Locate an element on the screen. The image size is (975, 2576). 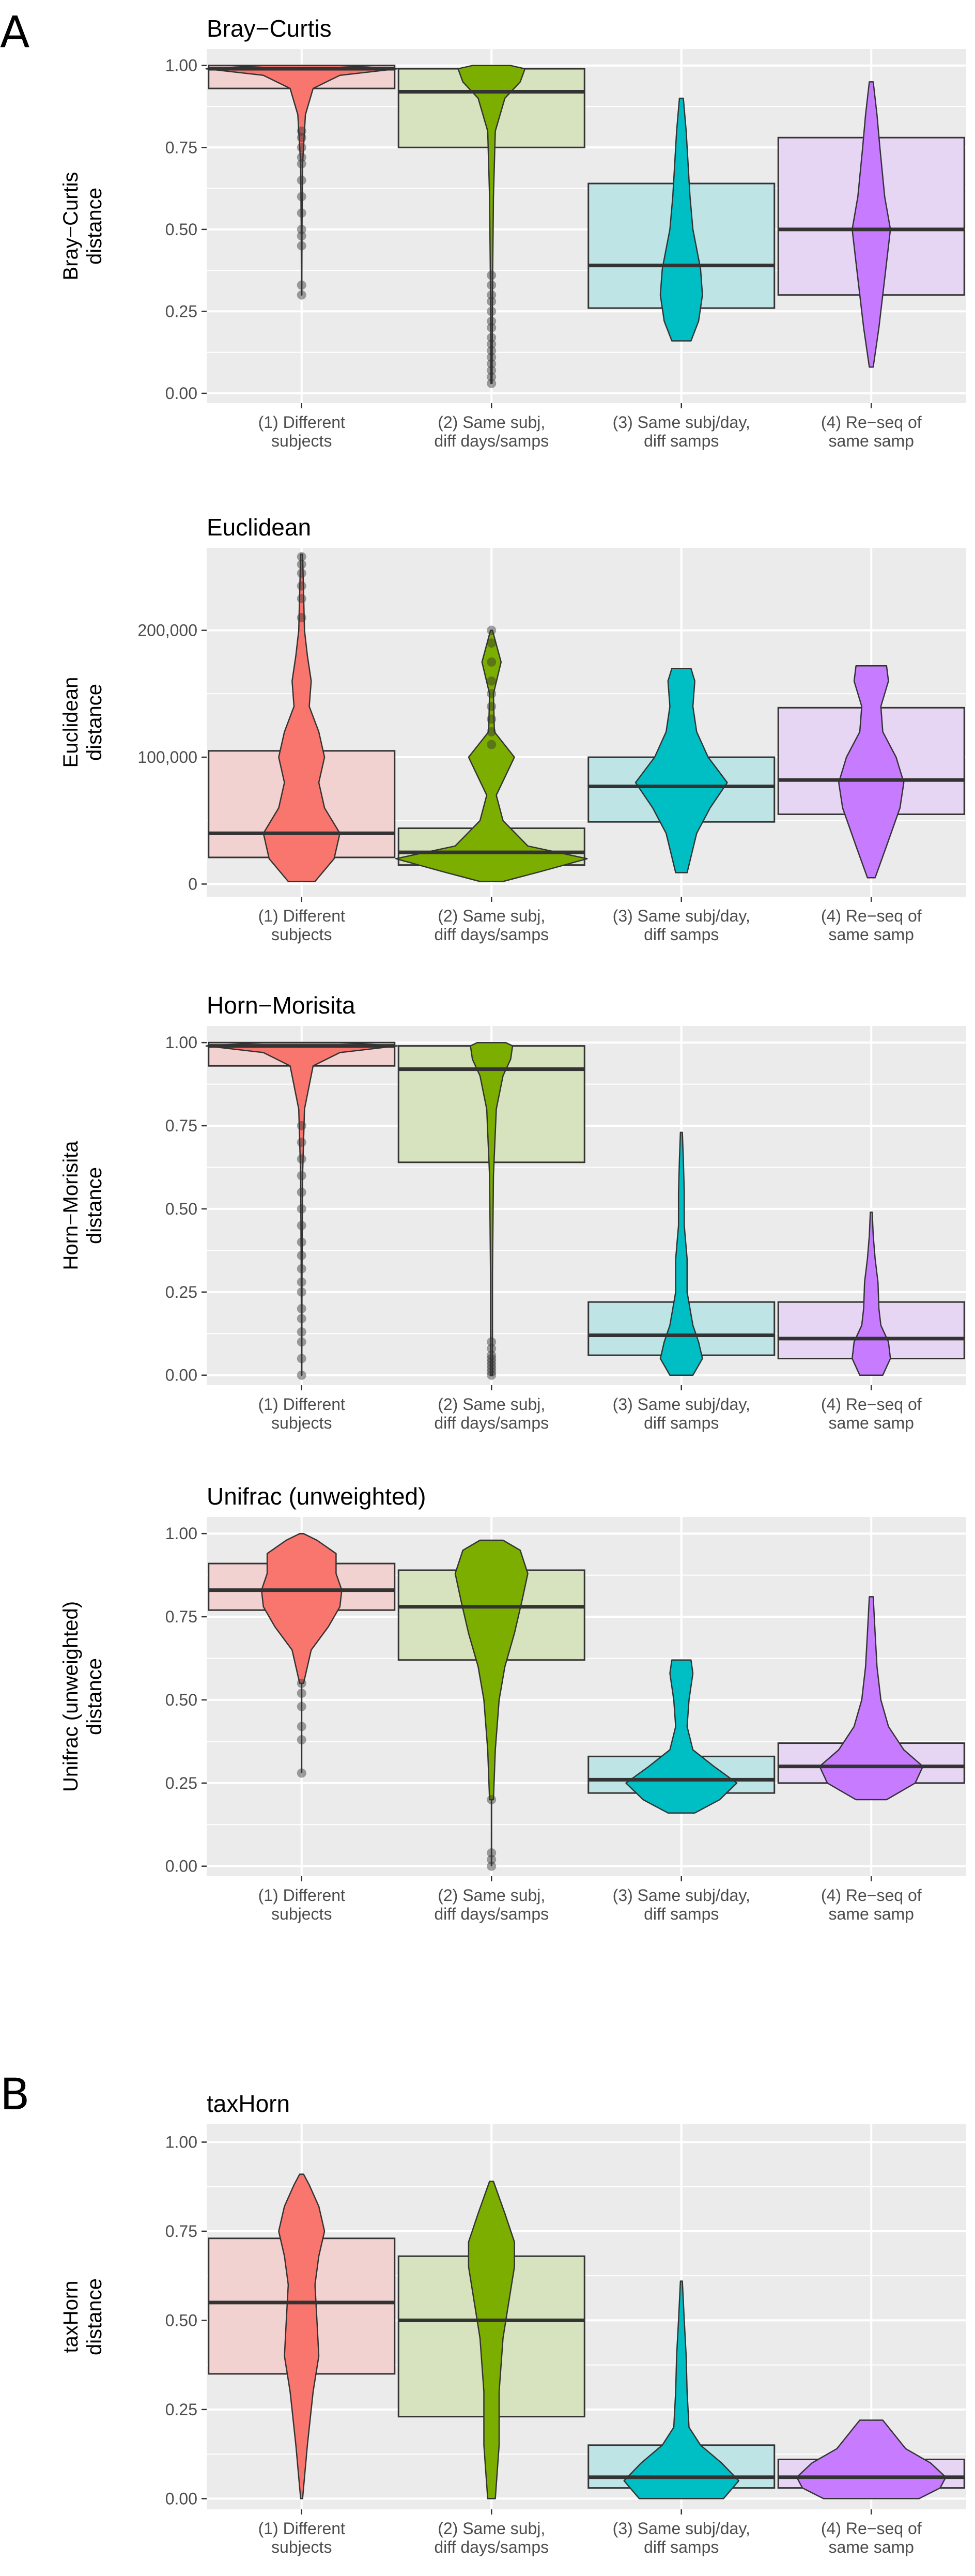
y-tick-label: 0 is located at coordinates (192, 884).